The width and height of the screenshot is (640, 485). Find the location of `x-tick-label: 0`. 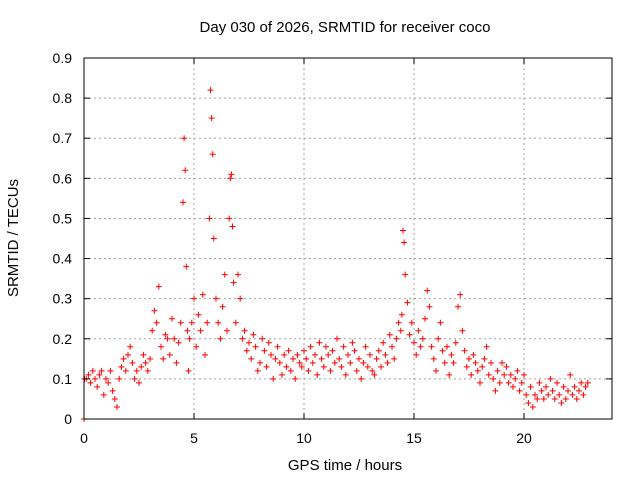

x-tick-label: 0 is located at coordinates (84, 438).